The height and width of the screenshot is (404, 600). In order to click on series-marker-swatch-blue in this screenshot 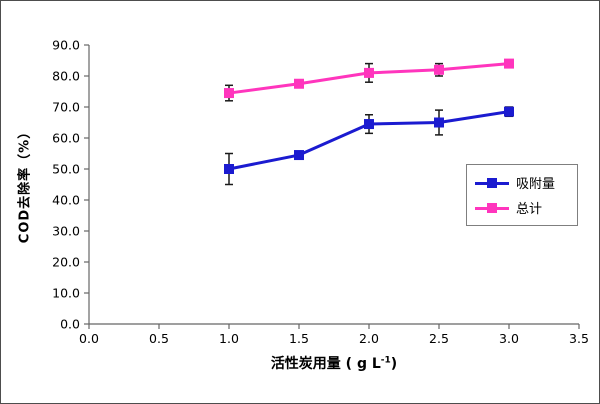, I will do `click(492, 183)`.